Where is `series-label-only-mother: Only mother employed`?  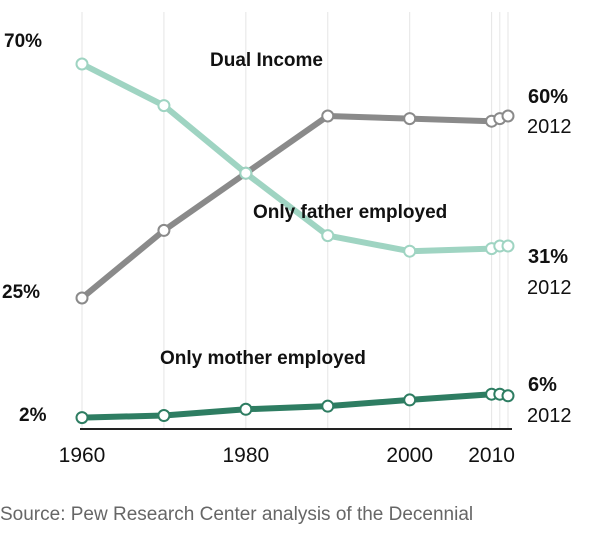 series-label-only-mother: Only mother employed is located at coordinates (263, 358).